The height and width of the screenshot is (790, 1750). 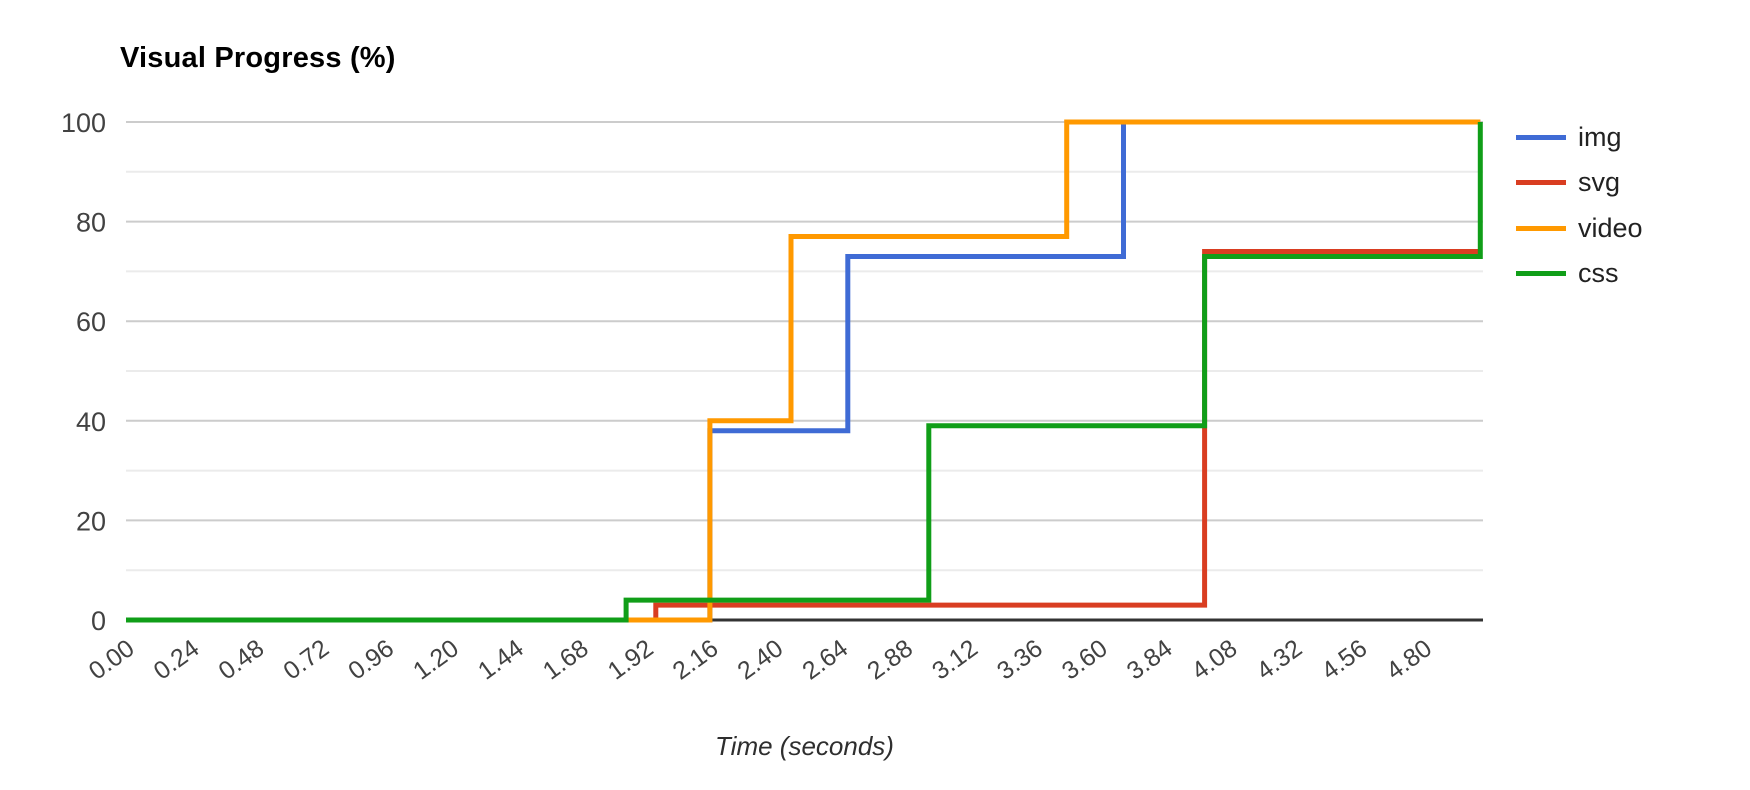 I want to click on x-tick-label: 4.32, so click(x=1279, y=659).